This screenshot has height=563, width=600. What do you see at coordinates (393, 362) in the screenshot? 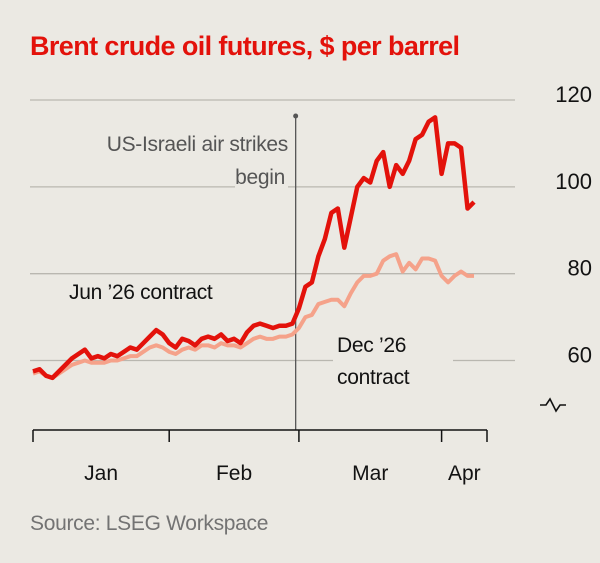
I see `series-label: Dec ’26 contract` at bounding box center [393, 362].